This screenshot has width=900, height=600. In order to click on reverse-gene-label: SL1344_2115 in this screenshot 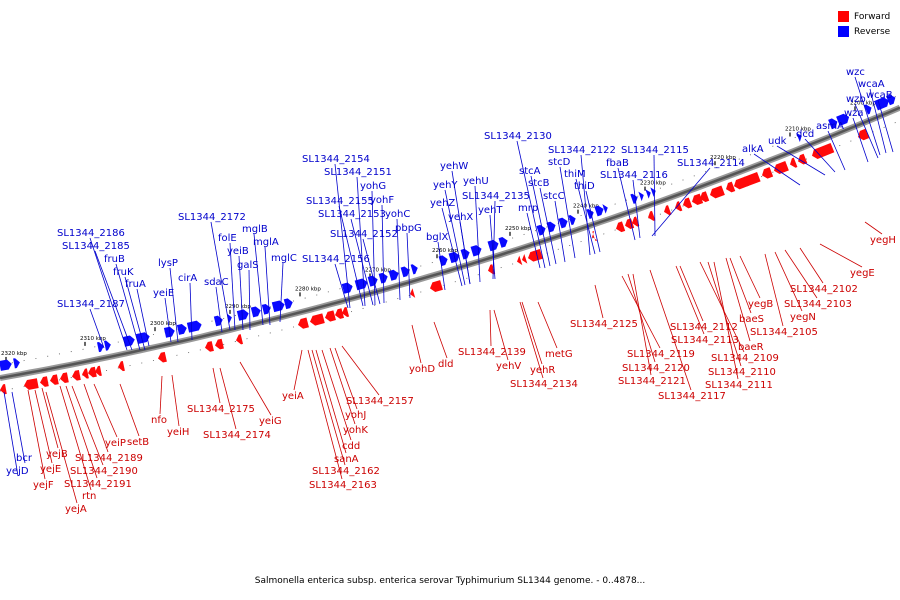, I will do `click(655, 150)`.